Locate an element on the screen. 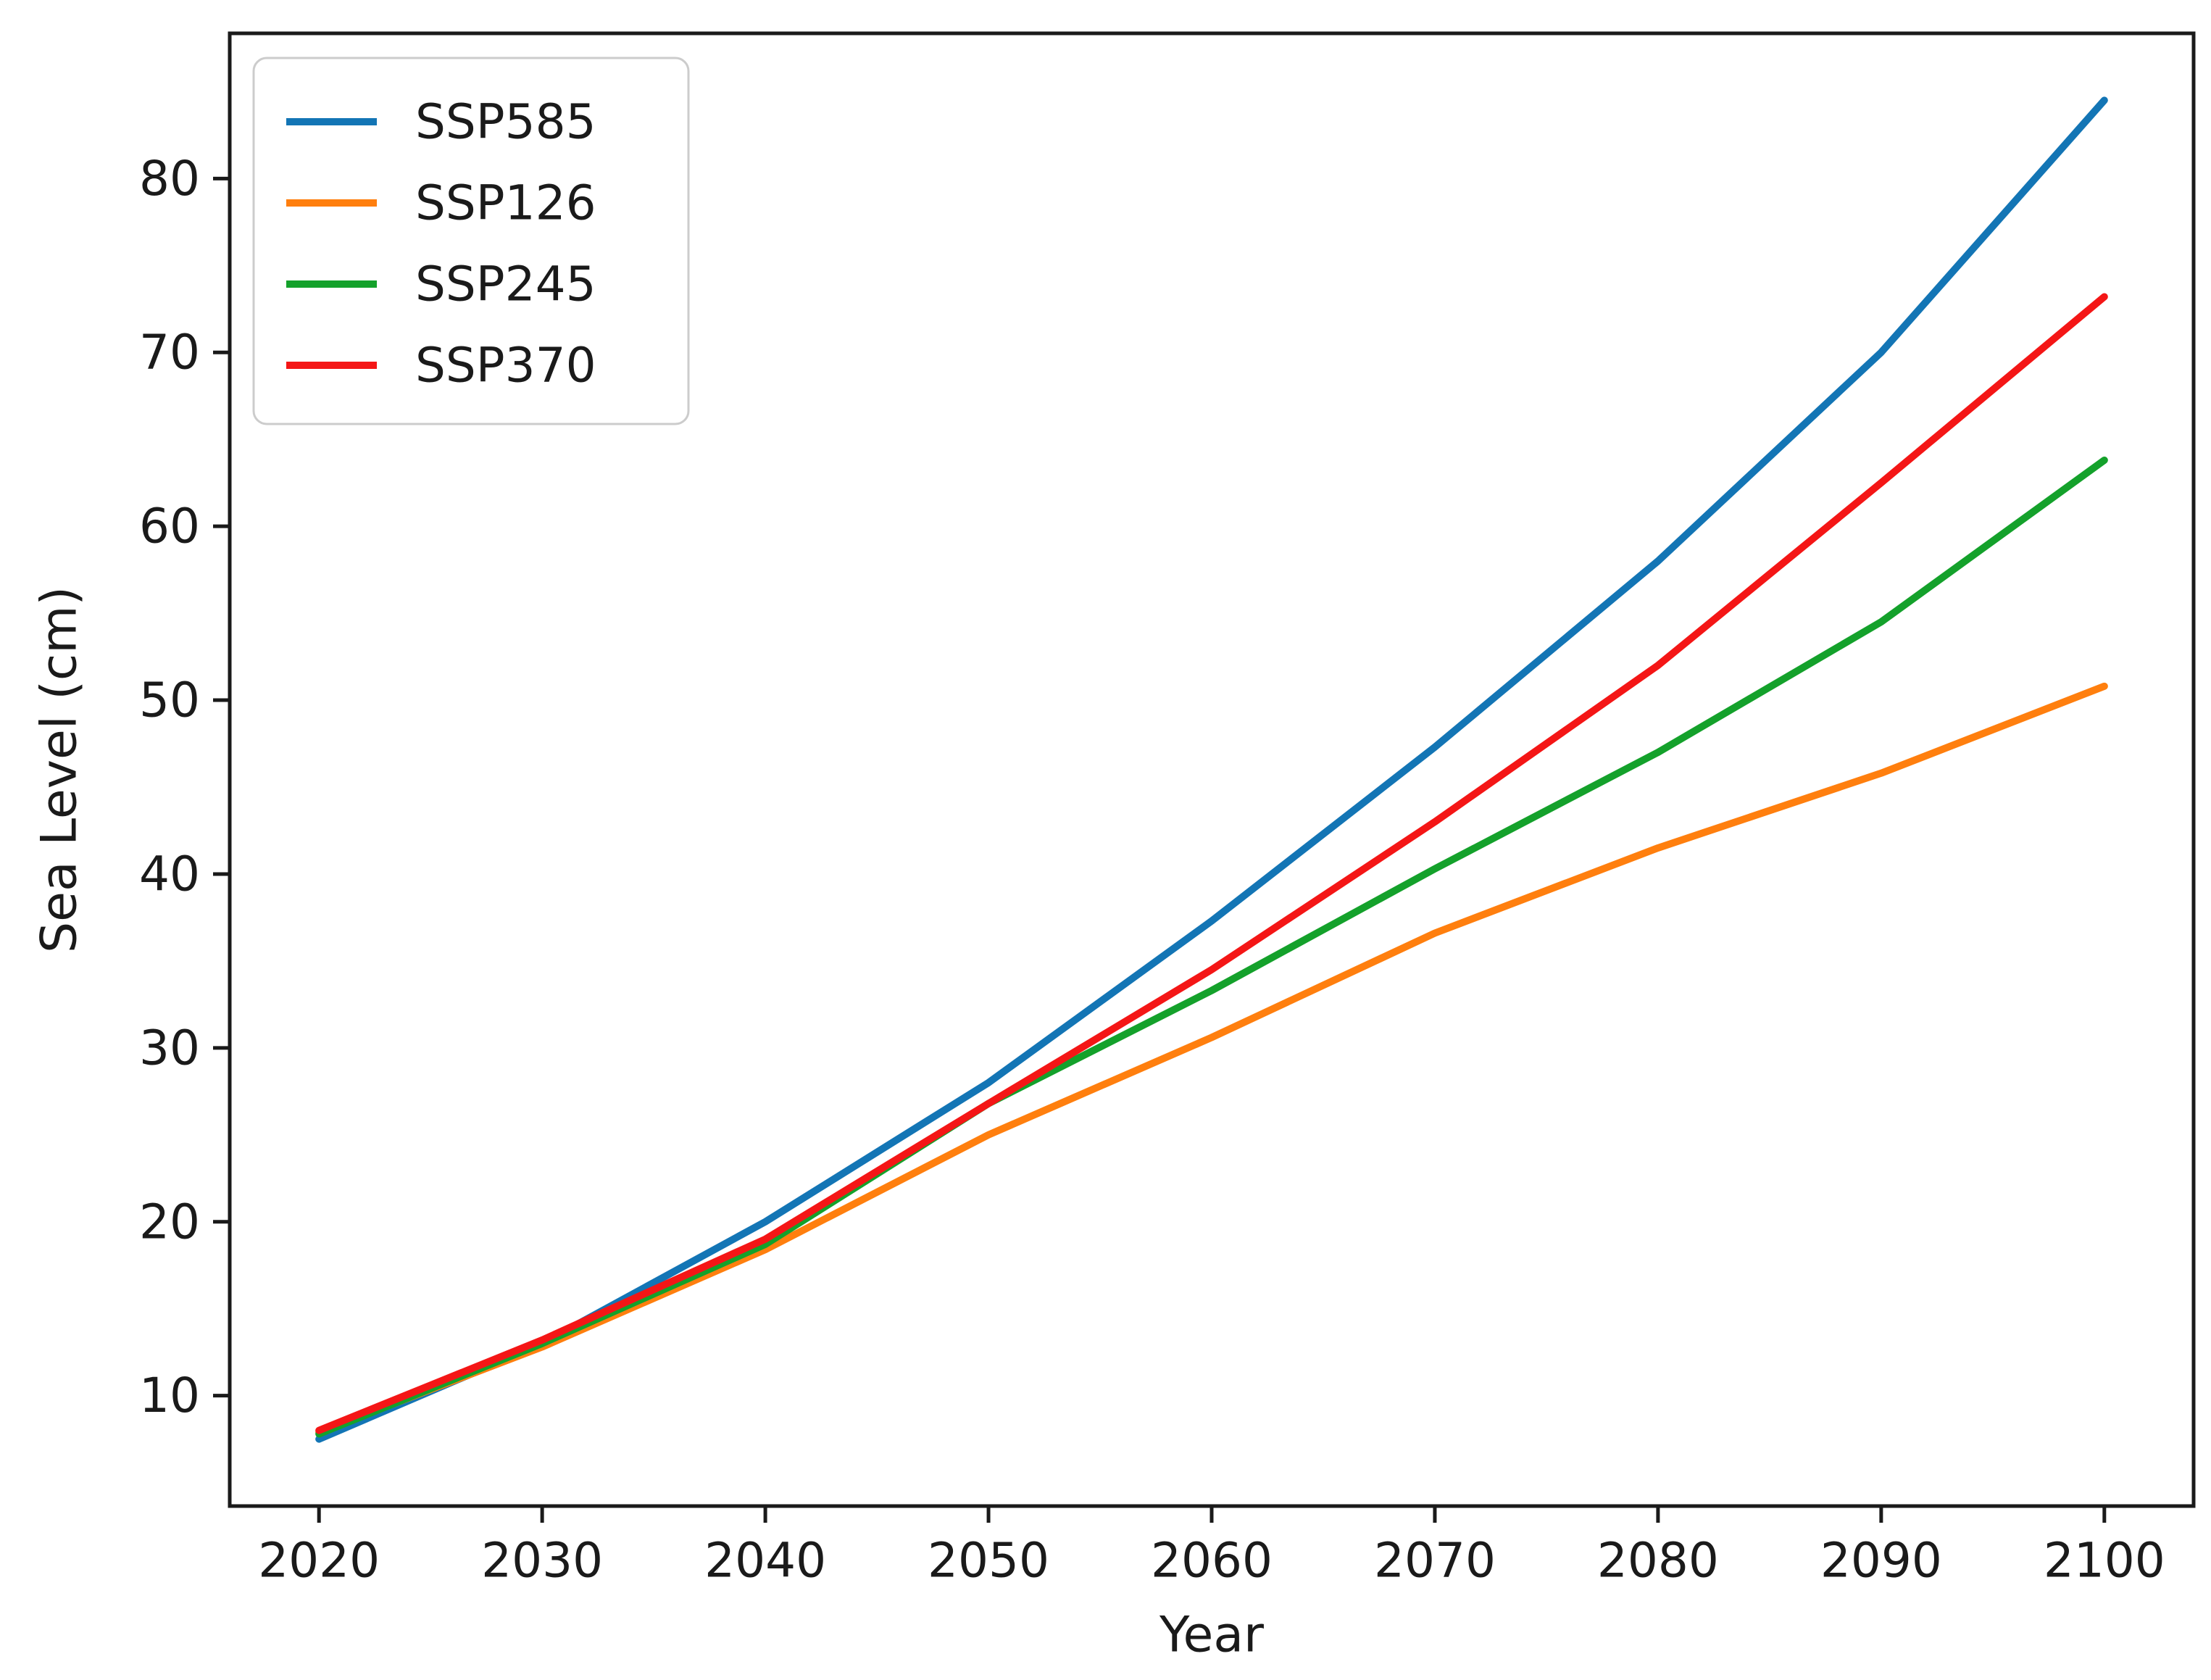 This screenshot has width=2211, height=1680. y-tick-label: 80 is located at coordinates (169, 179).